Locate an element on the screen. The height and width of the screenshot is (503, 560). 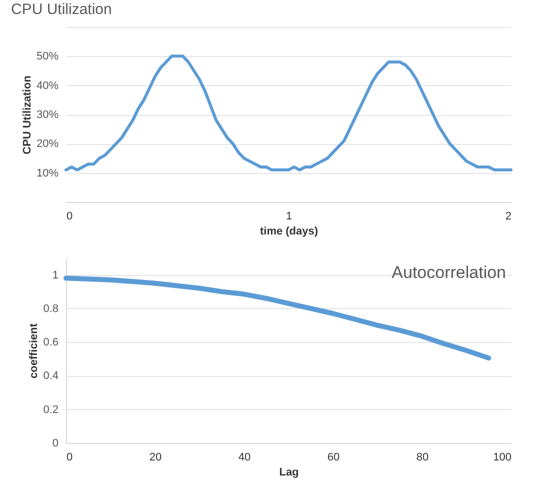
x-tick-label: 100 is located at coordinates (502, 458).